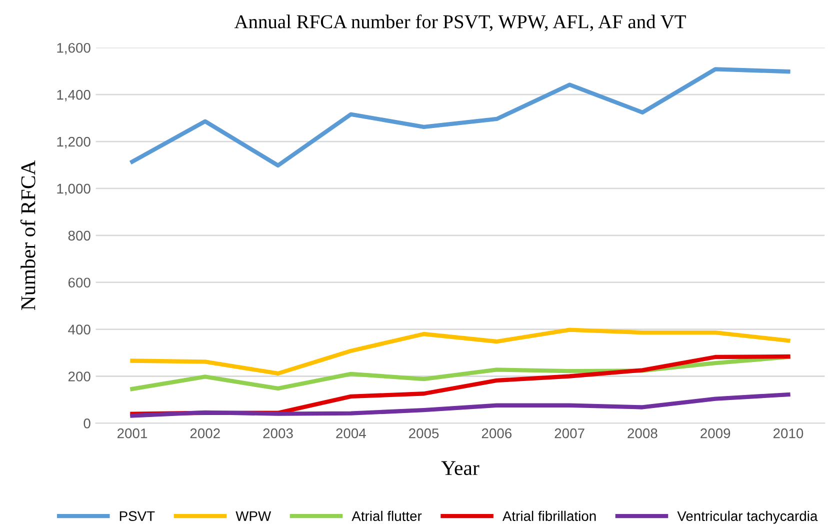 This screenshot has height=529, width=833. What do you see at coordinates (424, 433) in the screenshot?
I see `x-tick-label: 2005` at bounding box center [424, 433].